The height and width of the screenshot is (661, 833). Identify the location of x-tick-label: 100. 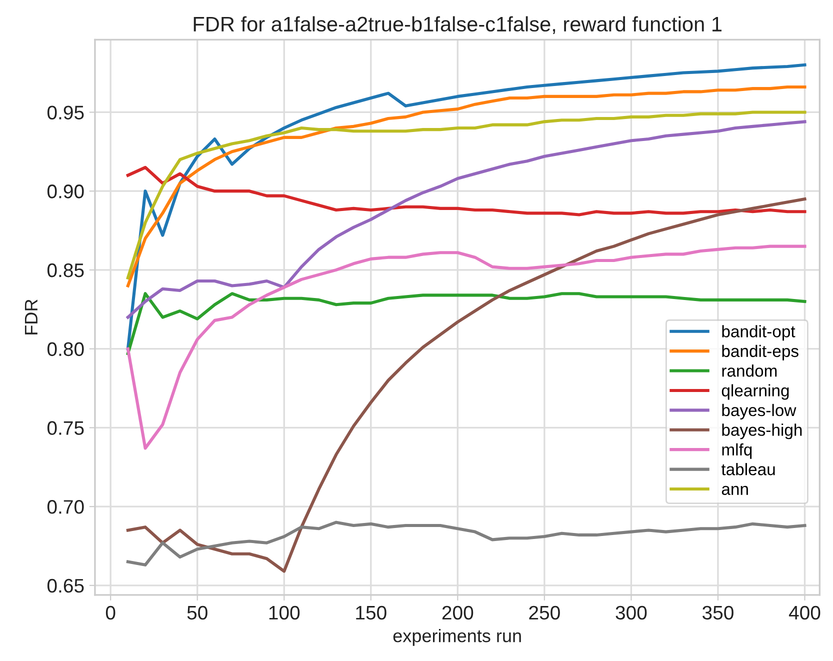
(284, 613).